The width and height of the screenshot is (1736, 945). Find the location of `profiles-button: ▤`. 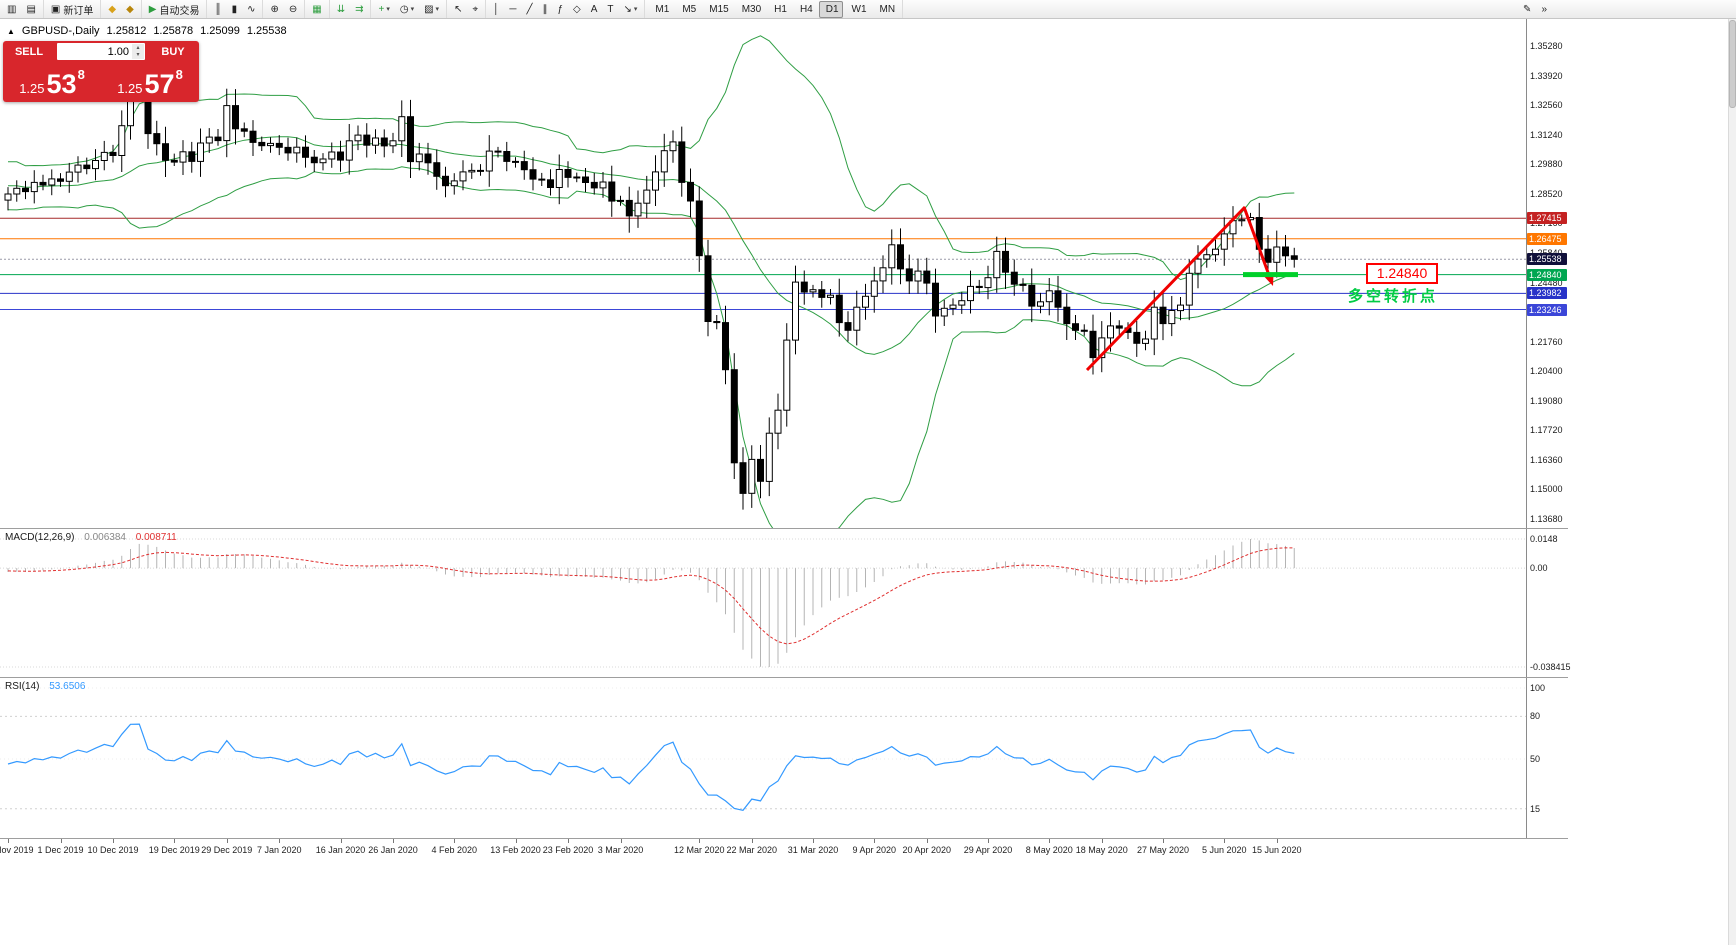

profiles-button: ▤ is located at coordinates (30, 9).